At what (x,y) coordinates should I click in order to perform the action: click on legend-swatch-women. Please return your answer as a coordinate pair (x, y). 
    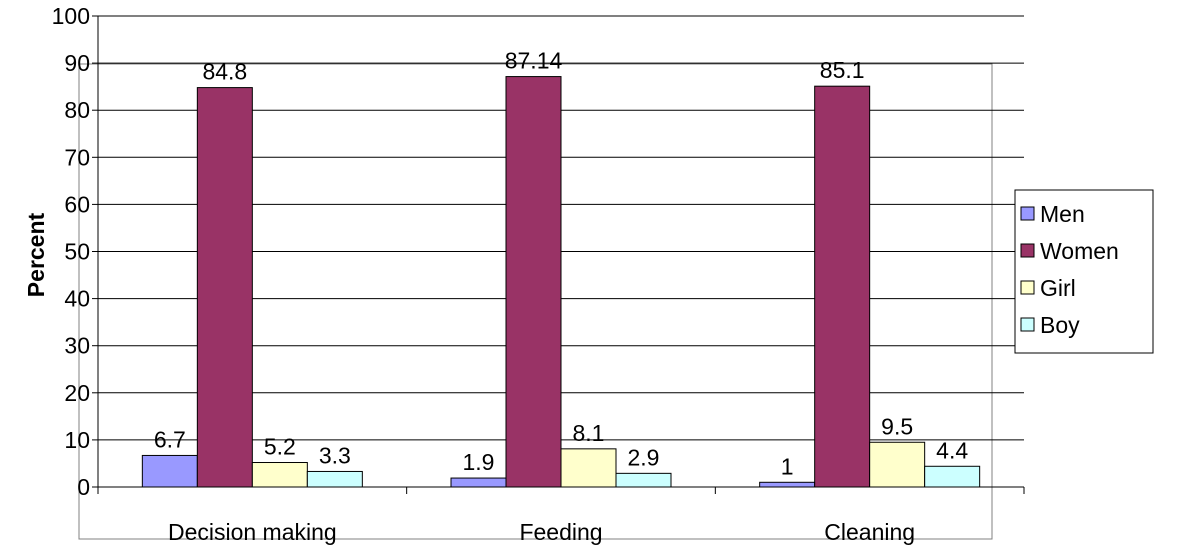
    Looking at the image, I should click on (1027, 250).